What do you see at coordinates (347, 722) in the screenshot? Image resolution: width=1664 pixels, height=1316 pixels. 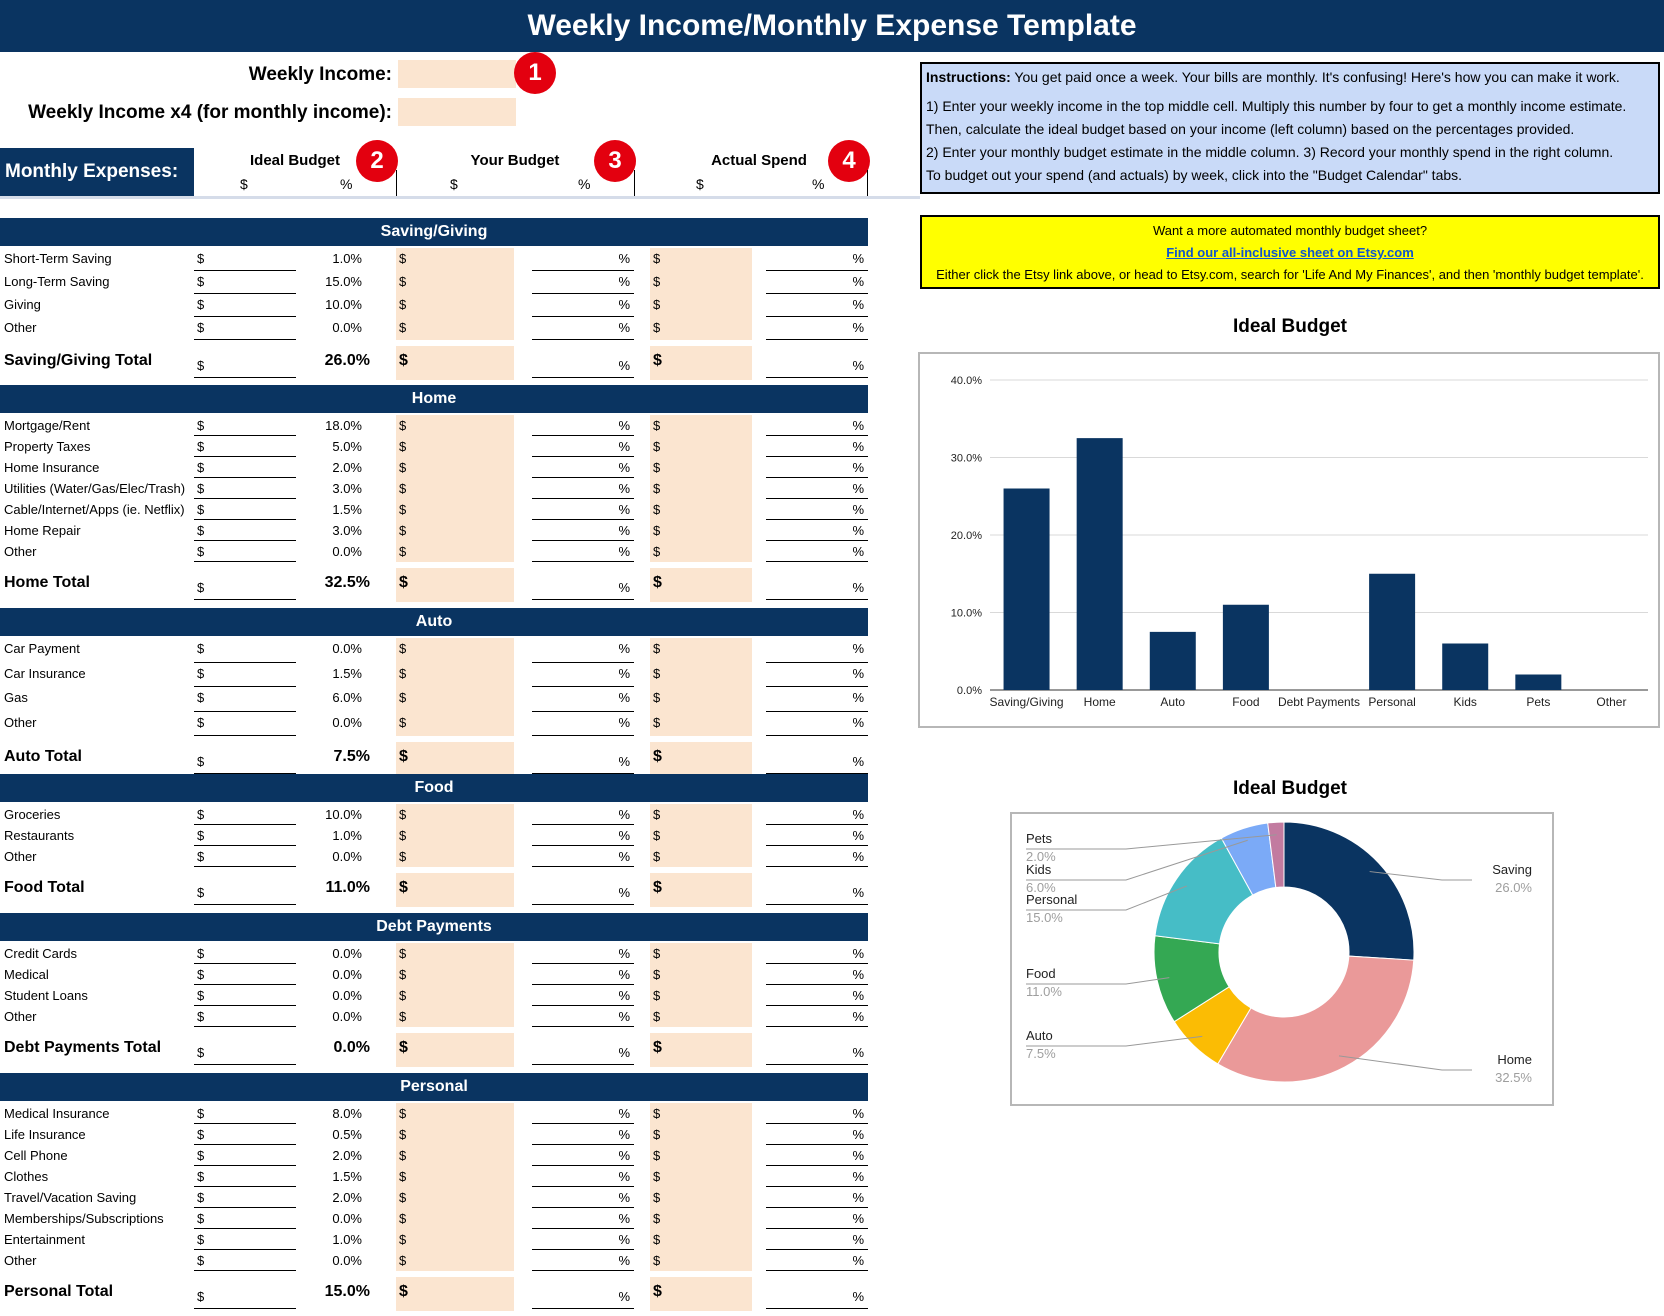 I see `ideal-percent-cell: 0.0%` at bounding box center [347, 722].